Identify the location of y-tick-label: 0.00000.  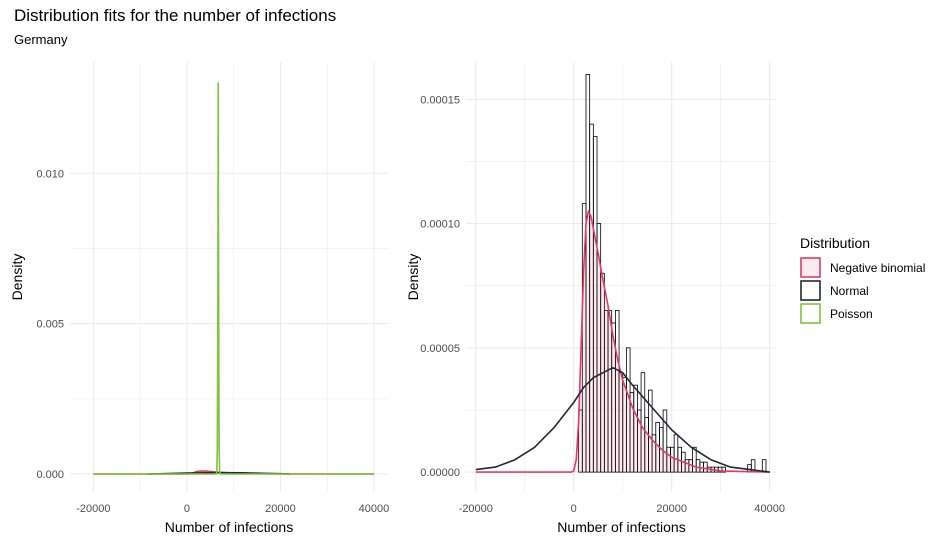
(440, 473).